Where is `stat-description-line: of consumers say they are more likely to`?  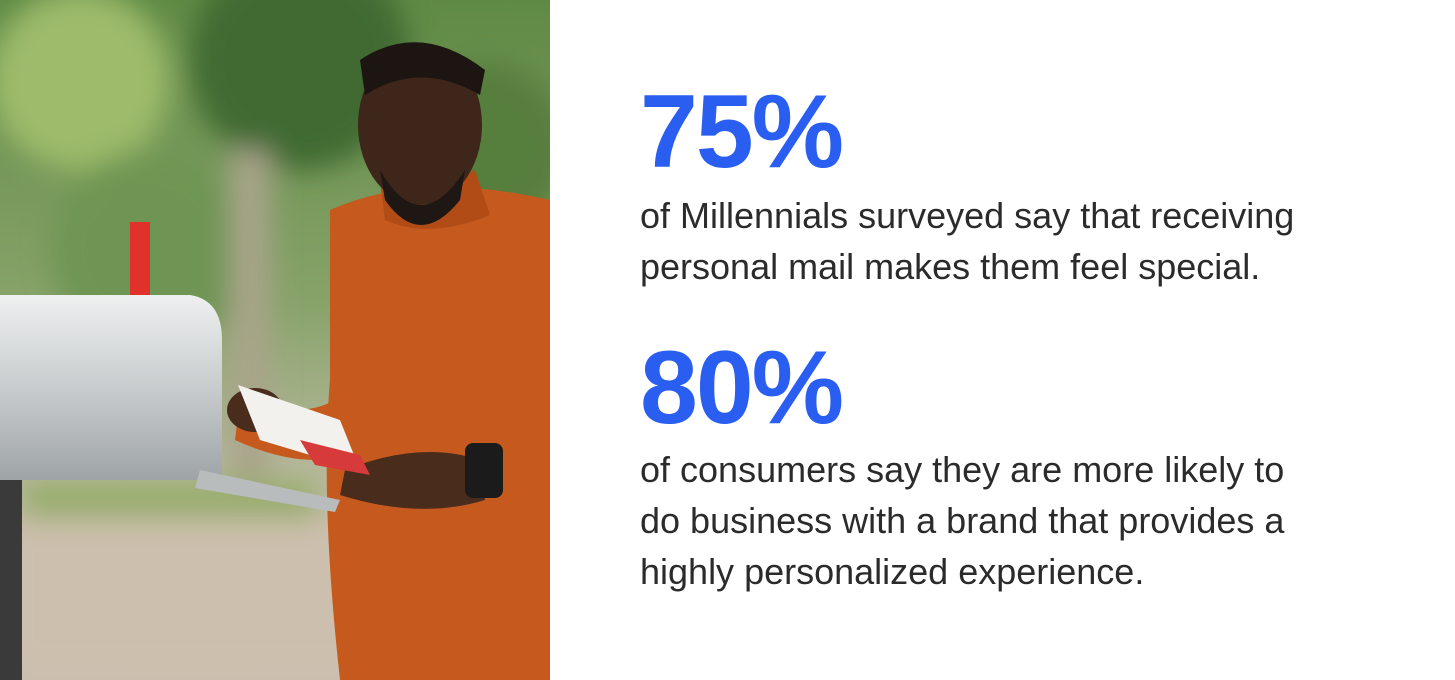 stat-description-line: of consumers say they are more likely to is located at coordinates (962, 469).